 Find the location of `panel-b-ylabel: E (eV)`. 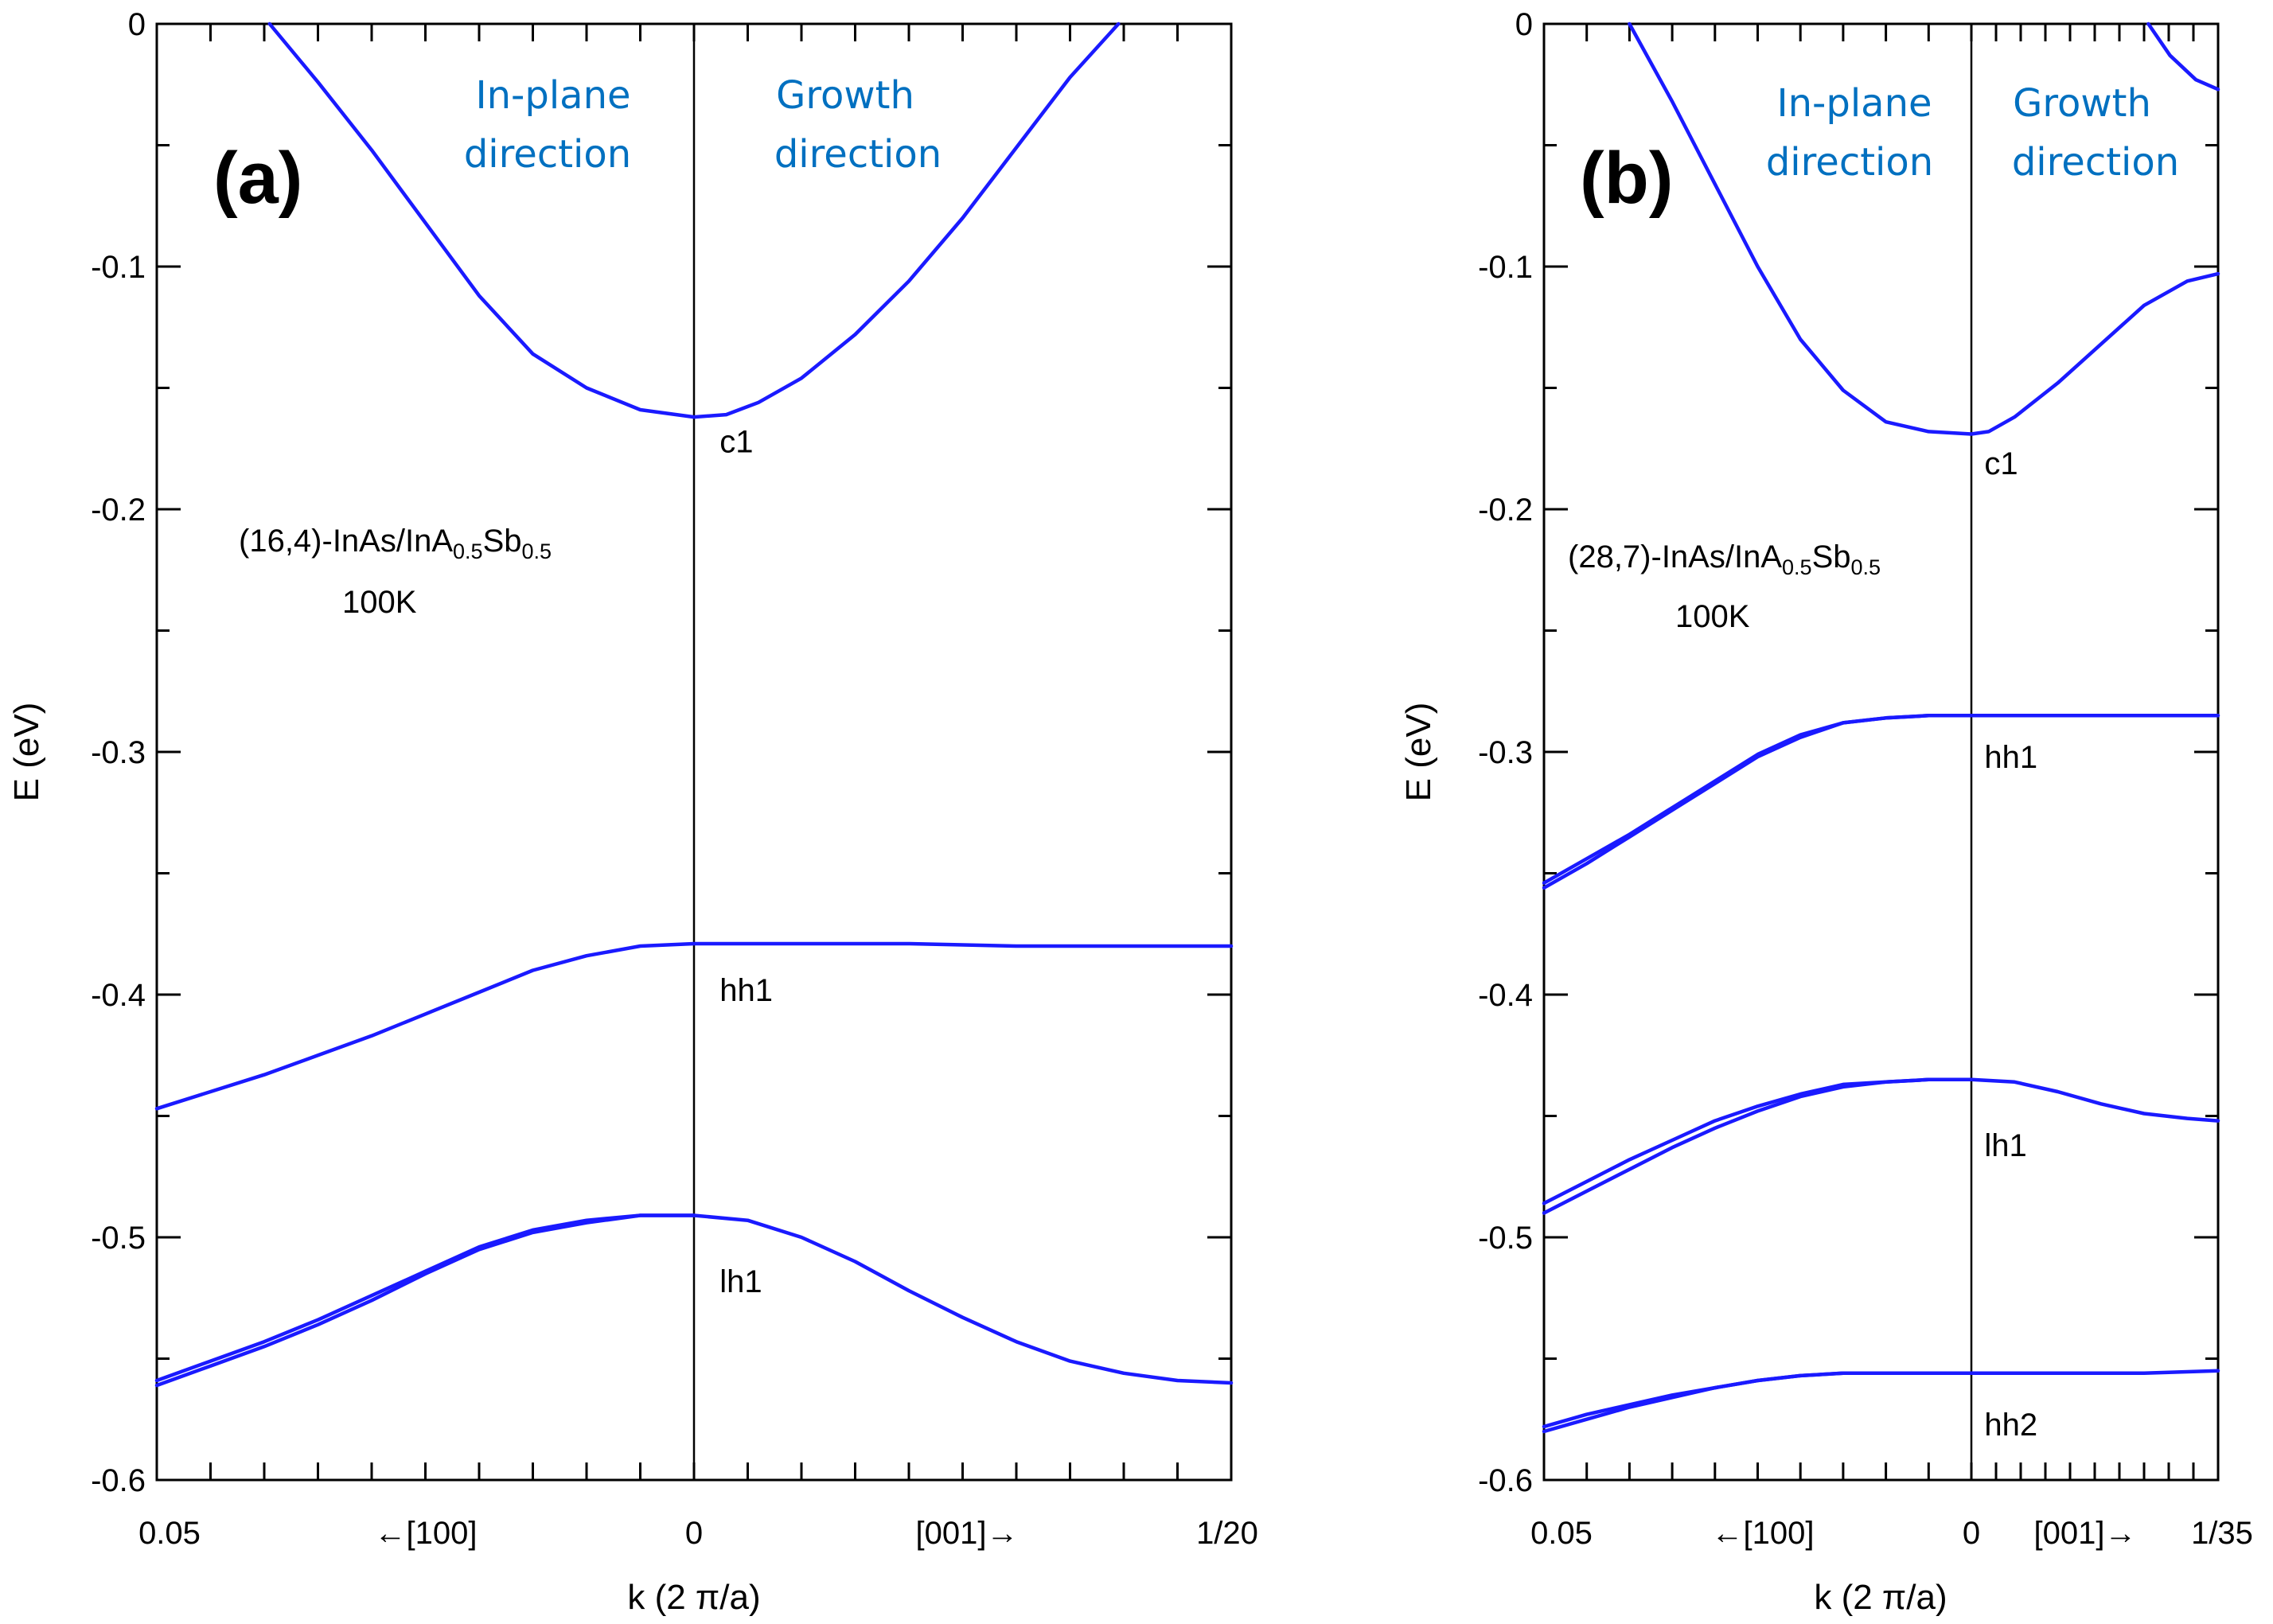

panel-b-ylabel: E (eV) is located at coordinates (1418, 752).